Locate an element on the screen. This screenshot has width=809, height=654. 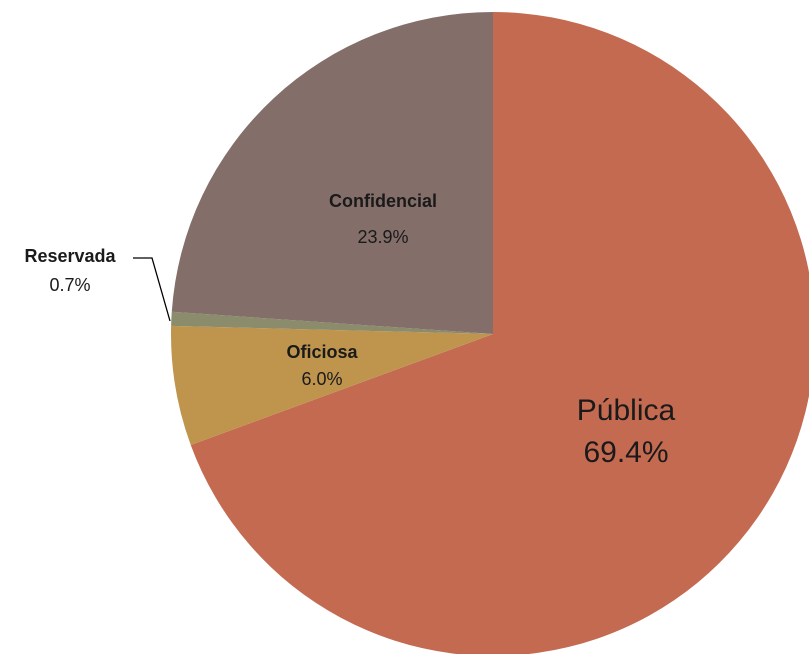
slice-value-oficiosa: 6.0% is located at coordinates (321, 379).